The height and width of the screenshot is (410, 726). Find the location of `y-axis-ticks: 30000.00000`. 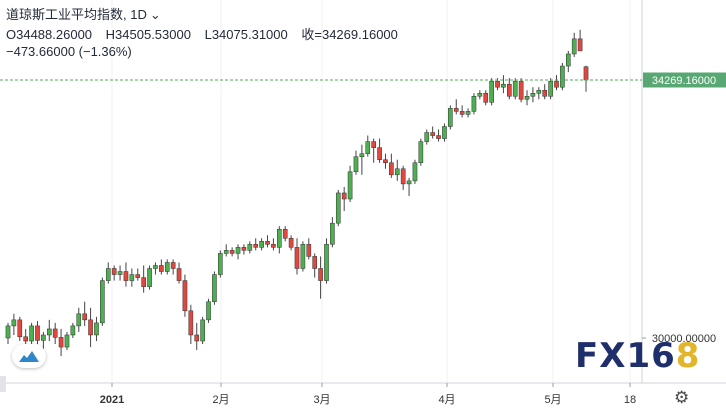

y-axis-ticks: 30000.00000 is located at coordinates (679, 339).